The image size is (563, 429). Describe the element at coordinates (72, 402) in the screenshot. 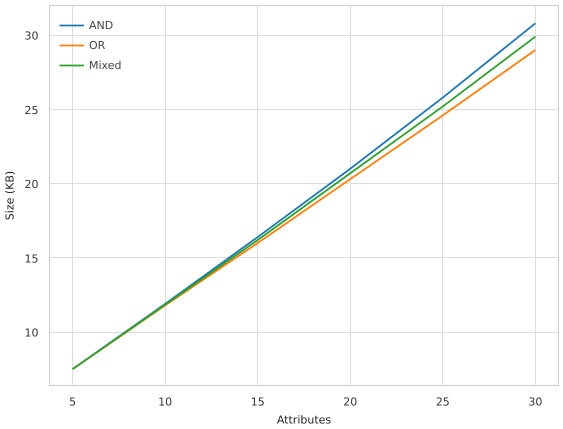

I see `x-tick-label: 5` at that location.